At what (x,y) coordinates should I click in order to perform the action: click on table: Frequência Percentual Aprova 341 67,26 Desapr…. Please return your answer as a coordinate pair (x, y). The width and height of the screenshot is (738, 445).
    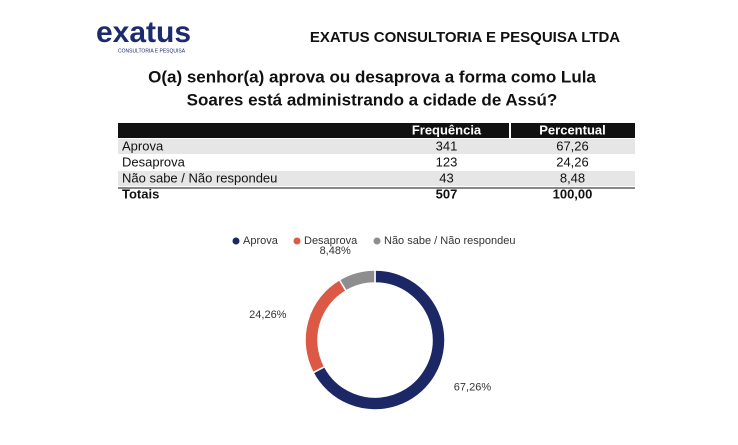
    Looking at the image, I should click on (376, 161).